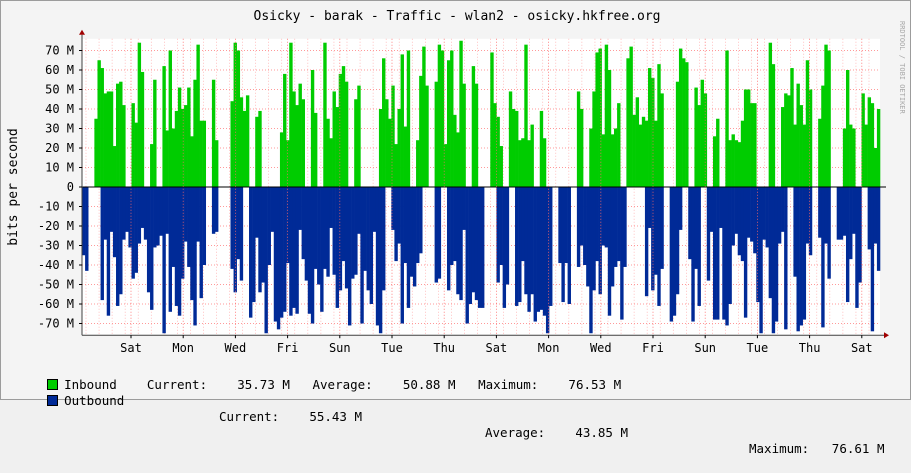 The width and height of the screenshot is (911, 473). What do you see at coordinates (53, 384) in the screenshot?
I see `inbound-swatch` at bounding box center [53, 384].